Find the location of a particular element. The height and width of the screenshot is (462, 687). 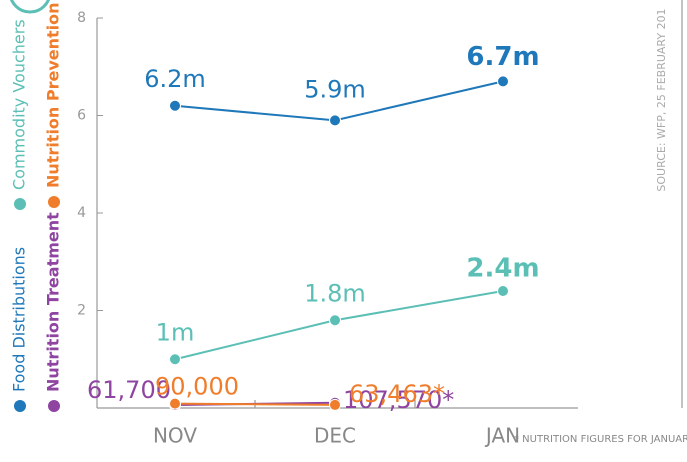

series-line is located at coordinates (255, 404).